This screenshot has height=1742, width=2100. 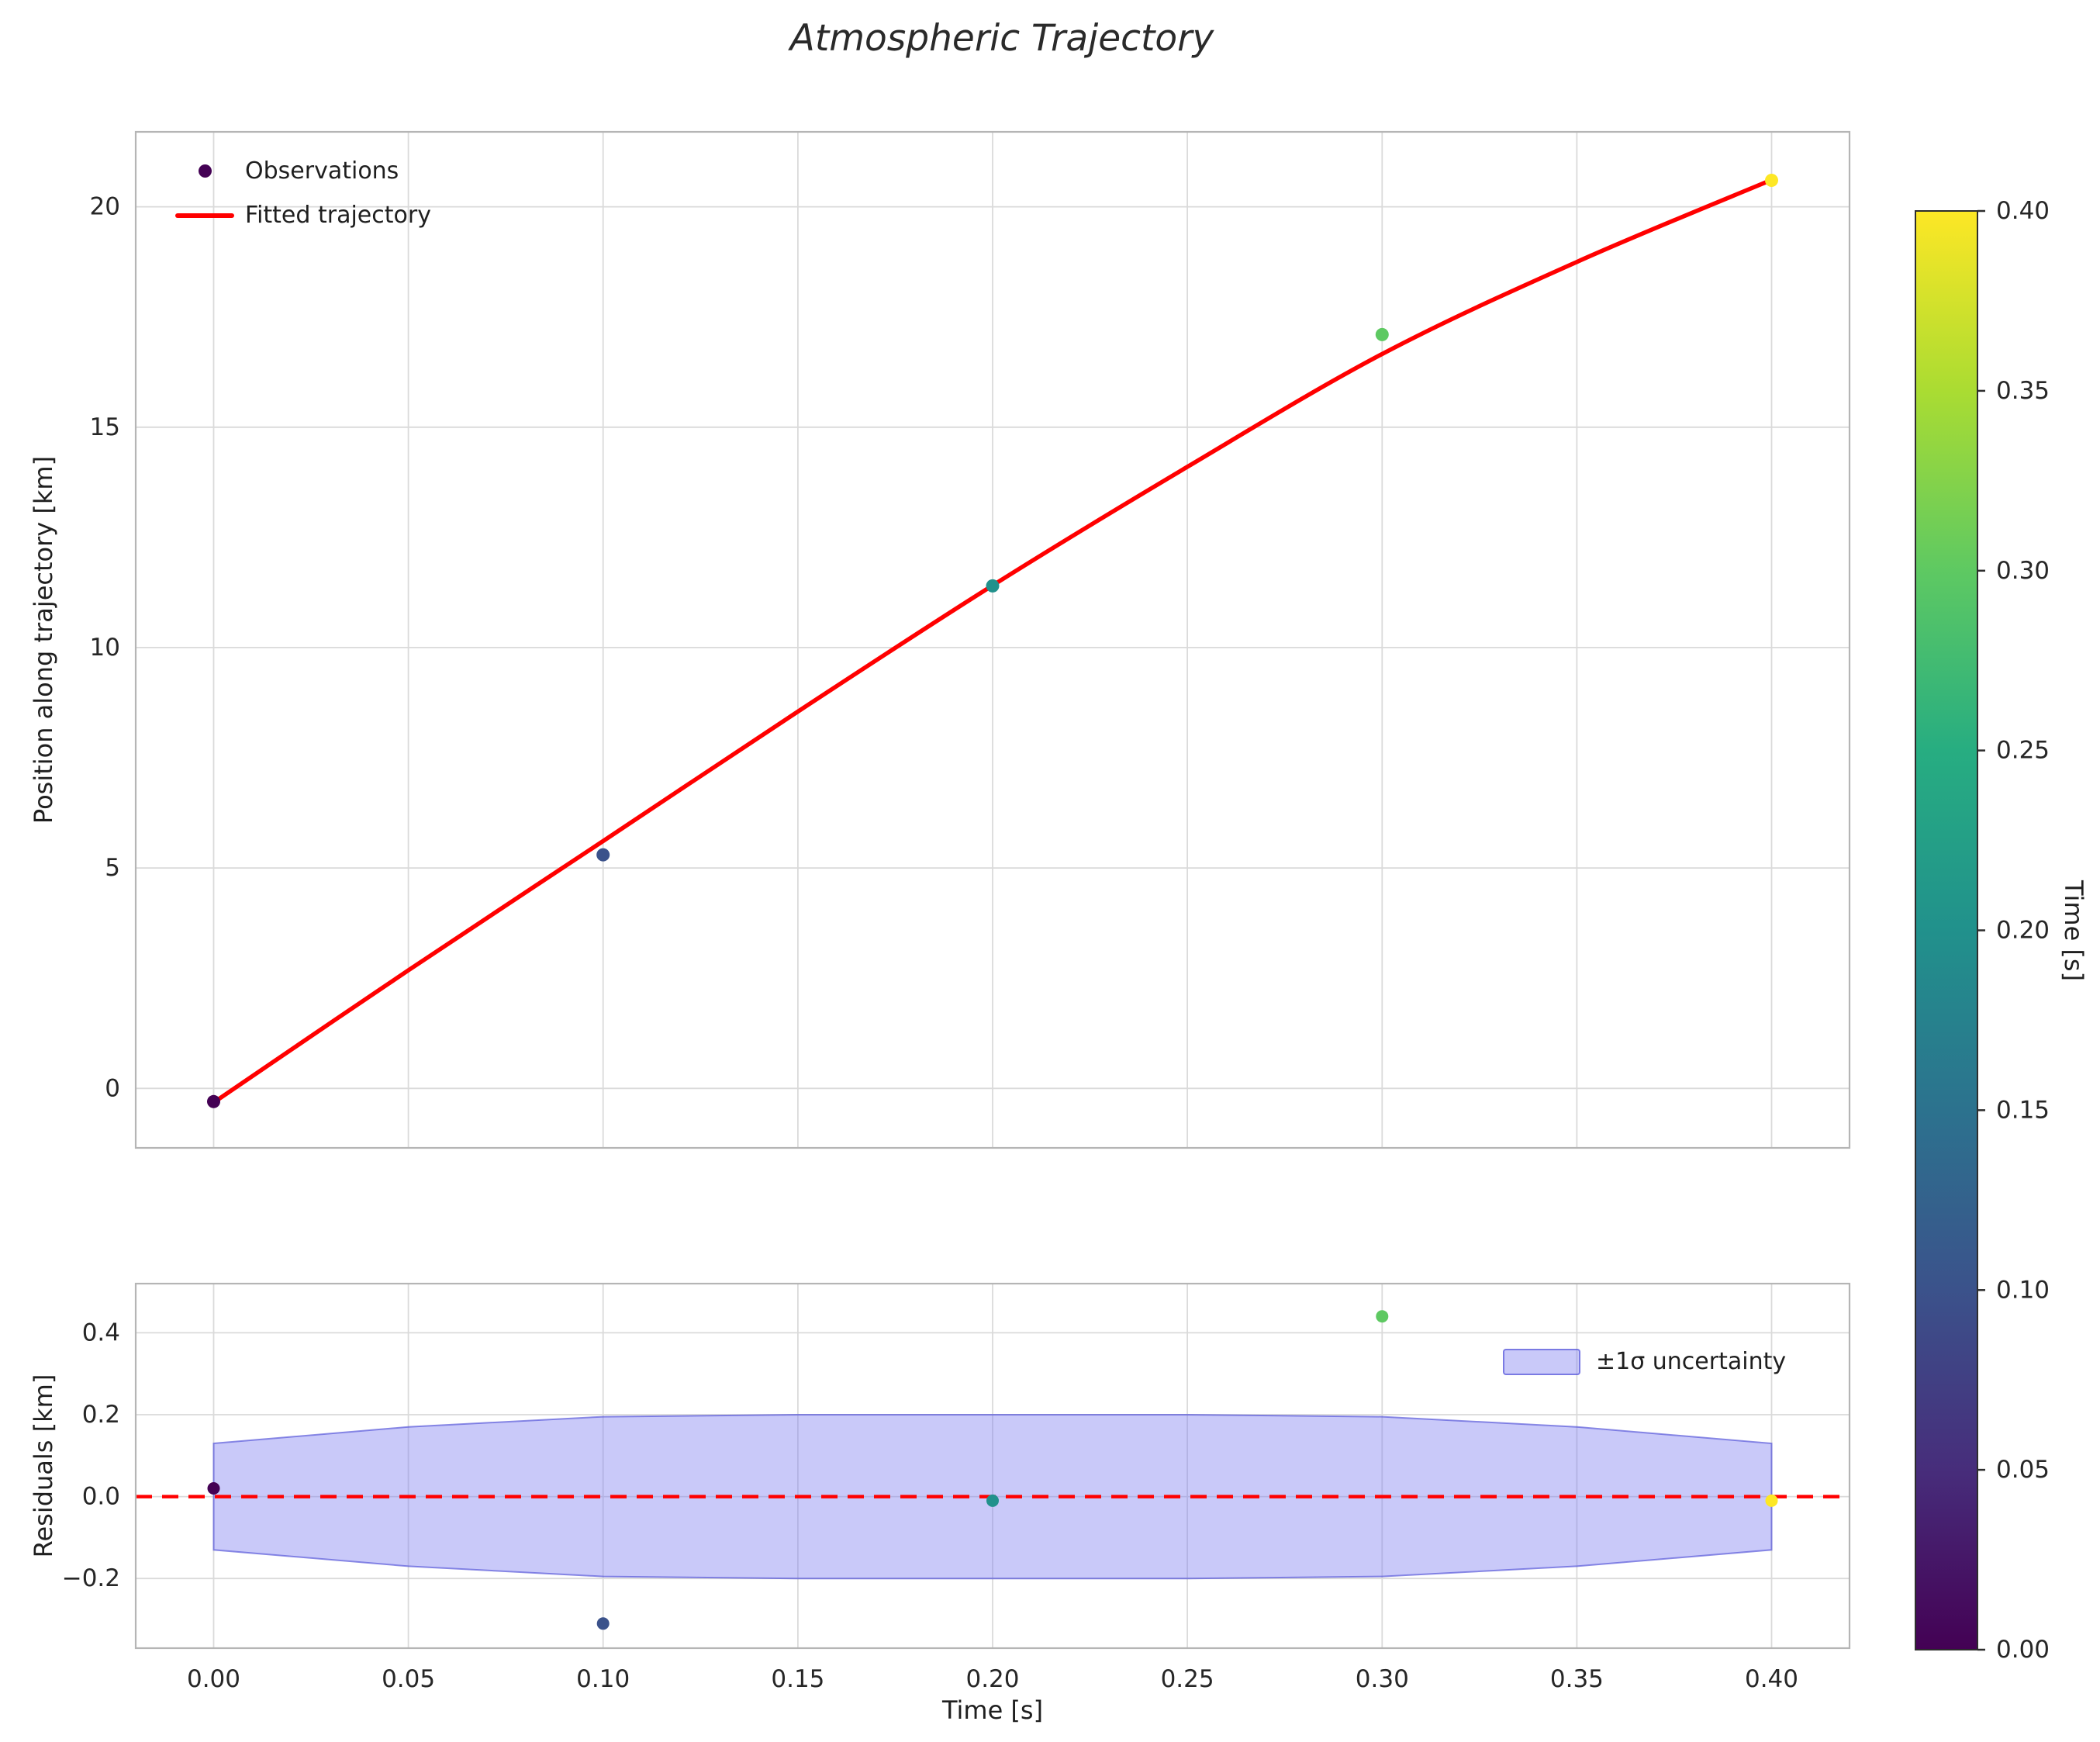 I want to click on legend-fit-label: Fitted trajectory, so click(x=338, y=215).